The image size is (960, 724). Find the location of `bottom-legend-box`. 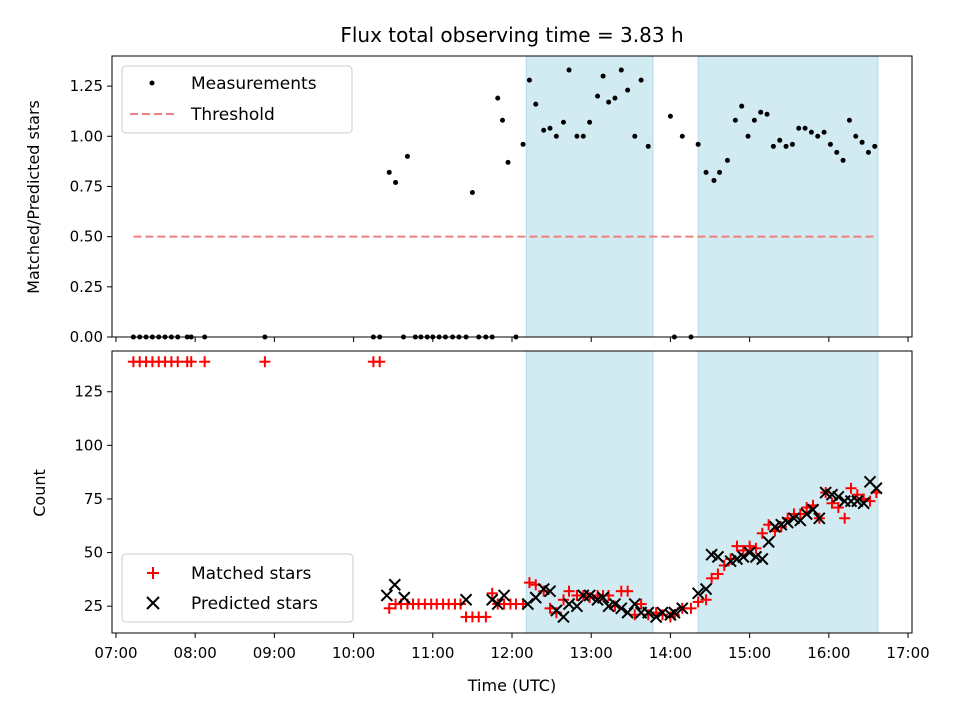

bottom-legend-box is located at coordinates (237, 588).